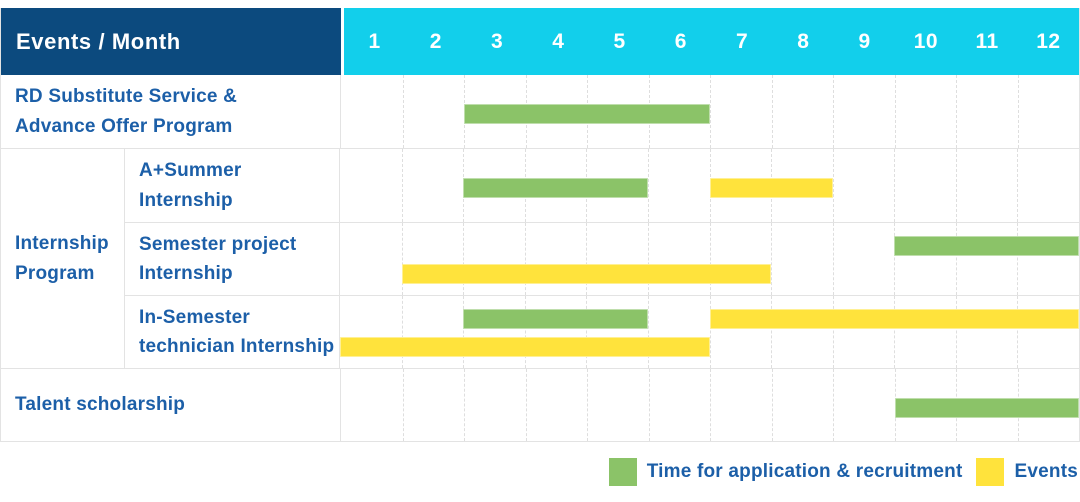 The height and width of the screenshot is (502, 1080). What do you see at coordinates (232, 185) in the screenshot?
I see `row-label: A+Summer Internship` at bounding box center [232, 185].